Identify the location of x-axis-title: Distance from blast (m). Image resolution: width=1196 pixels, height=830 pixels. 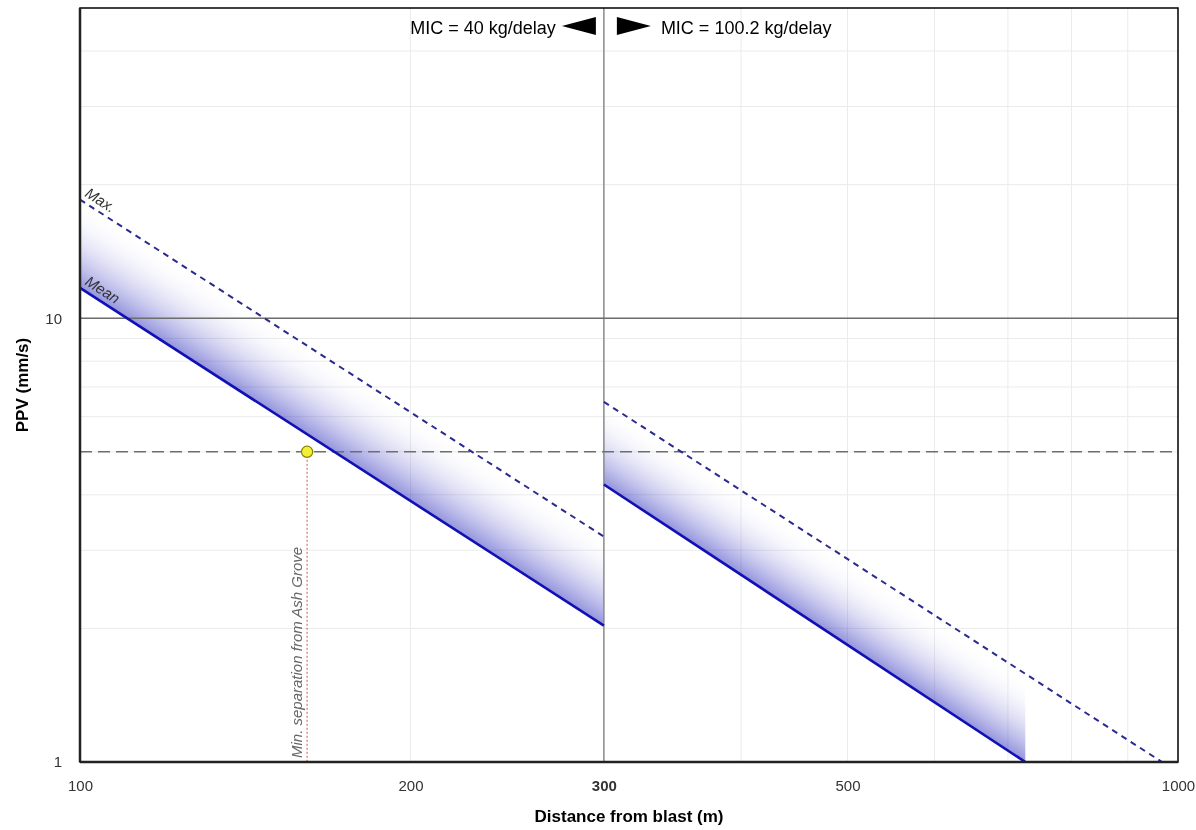
(629, 816).